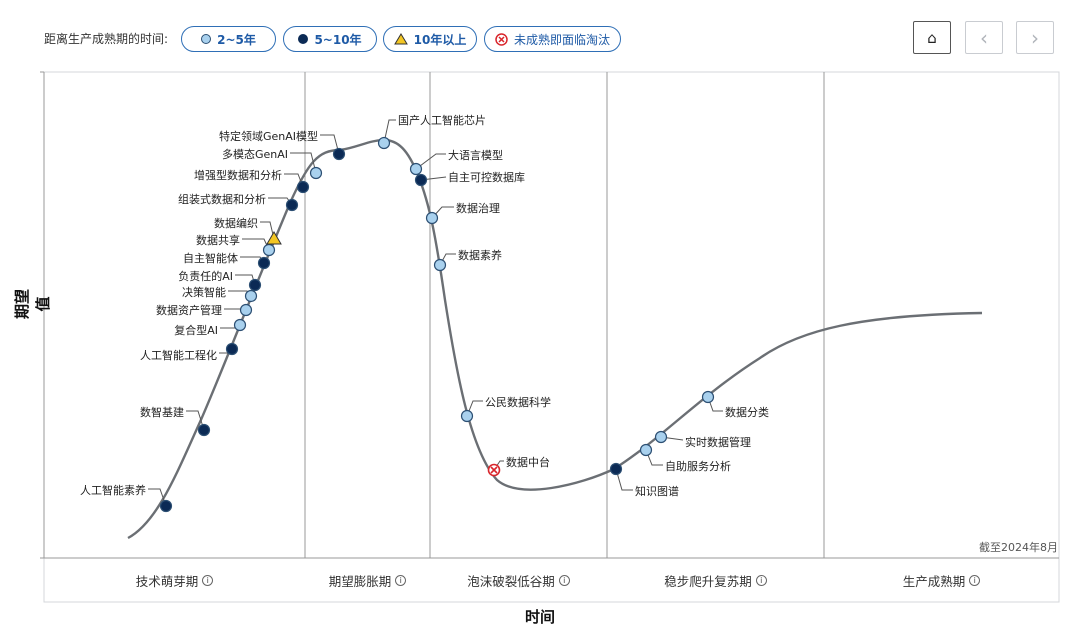 Image resolution: width=1080 pixels, height=635 pixels. I want to click on legend-filter-2-5-years: 2~5年, so click(228, 39).